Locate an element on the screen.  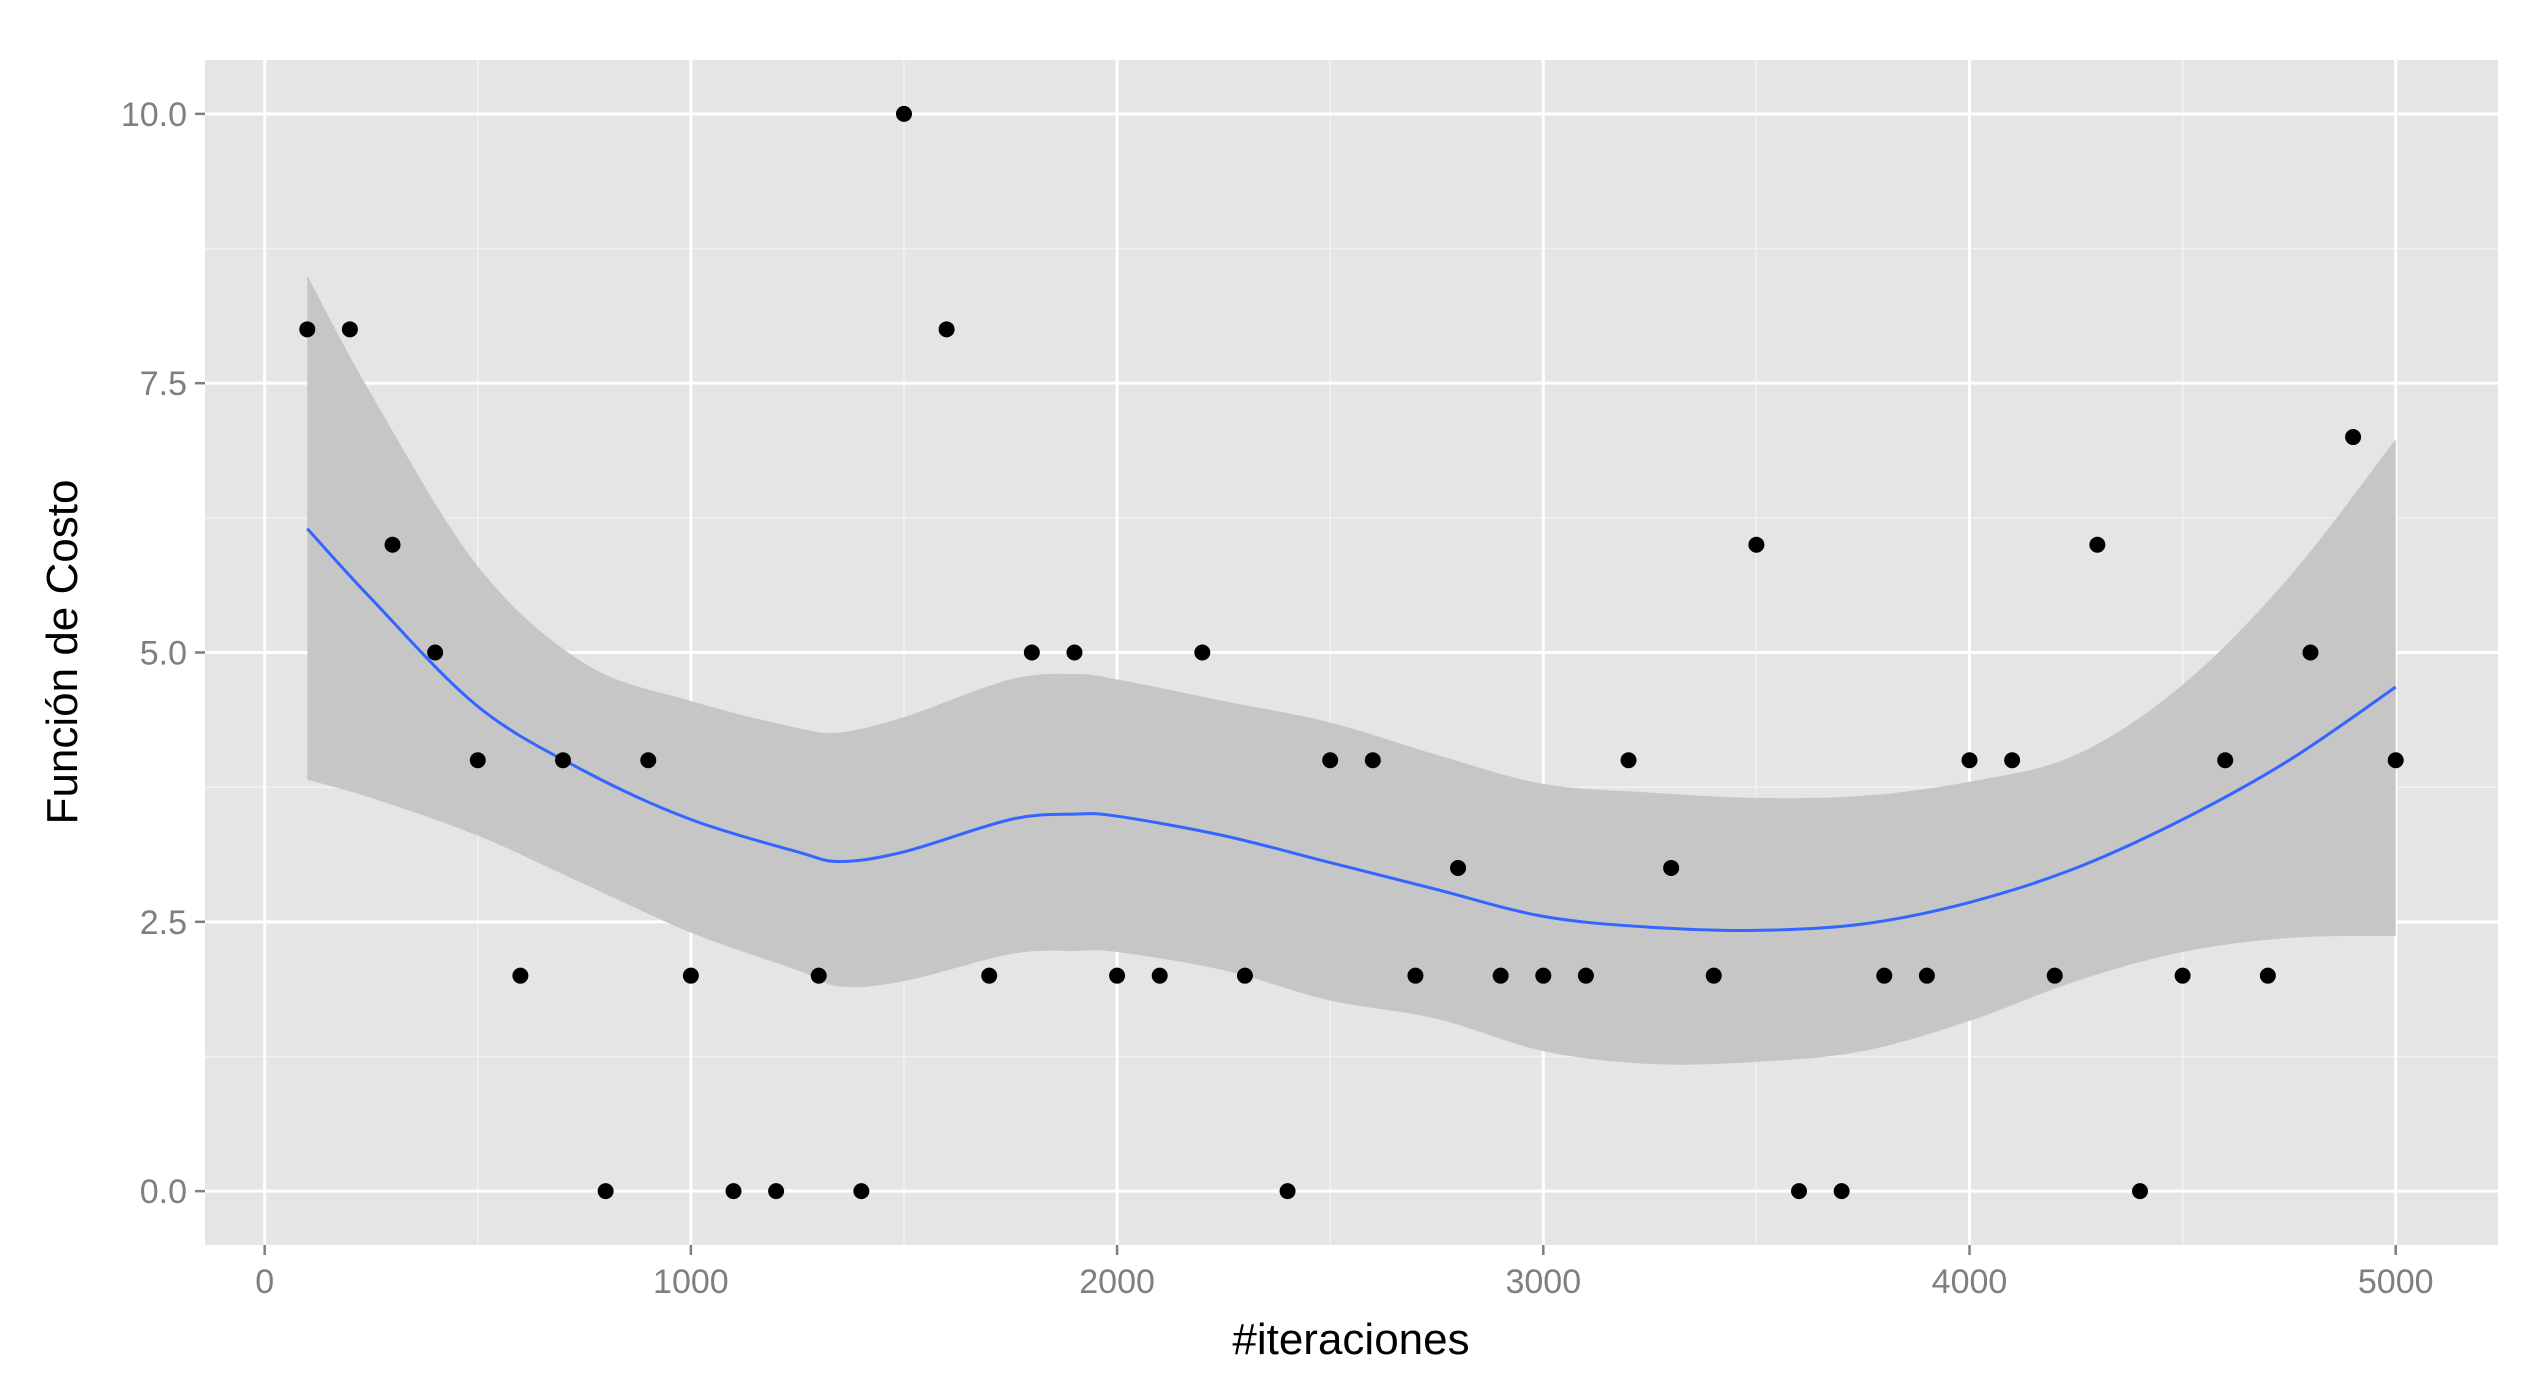
y-tick-label: 2.5 is located at coordinates (163, 923).